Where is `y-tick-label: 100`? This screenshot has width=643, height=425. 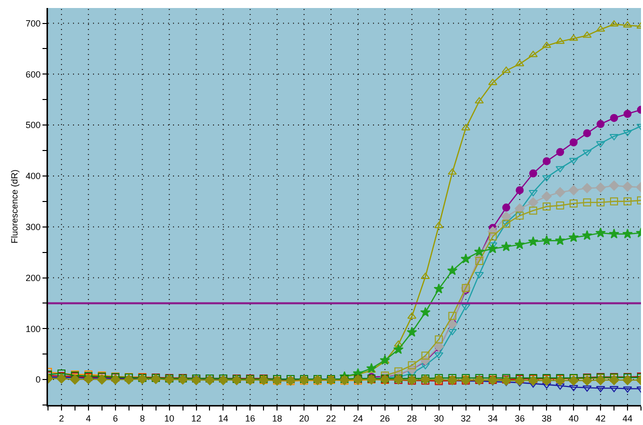
y-tick-label: 100 is located at coordinates (33, 329).